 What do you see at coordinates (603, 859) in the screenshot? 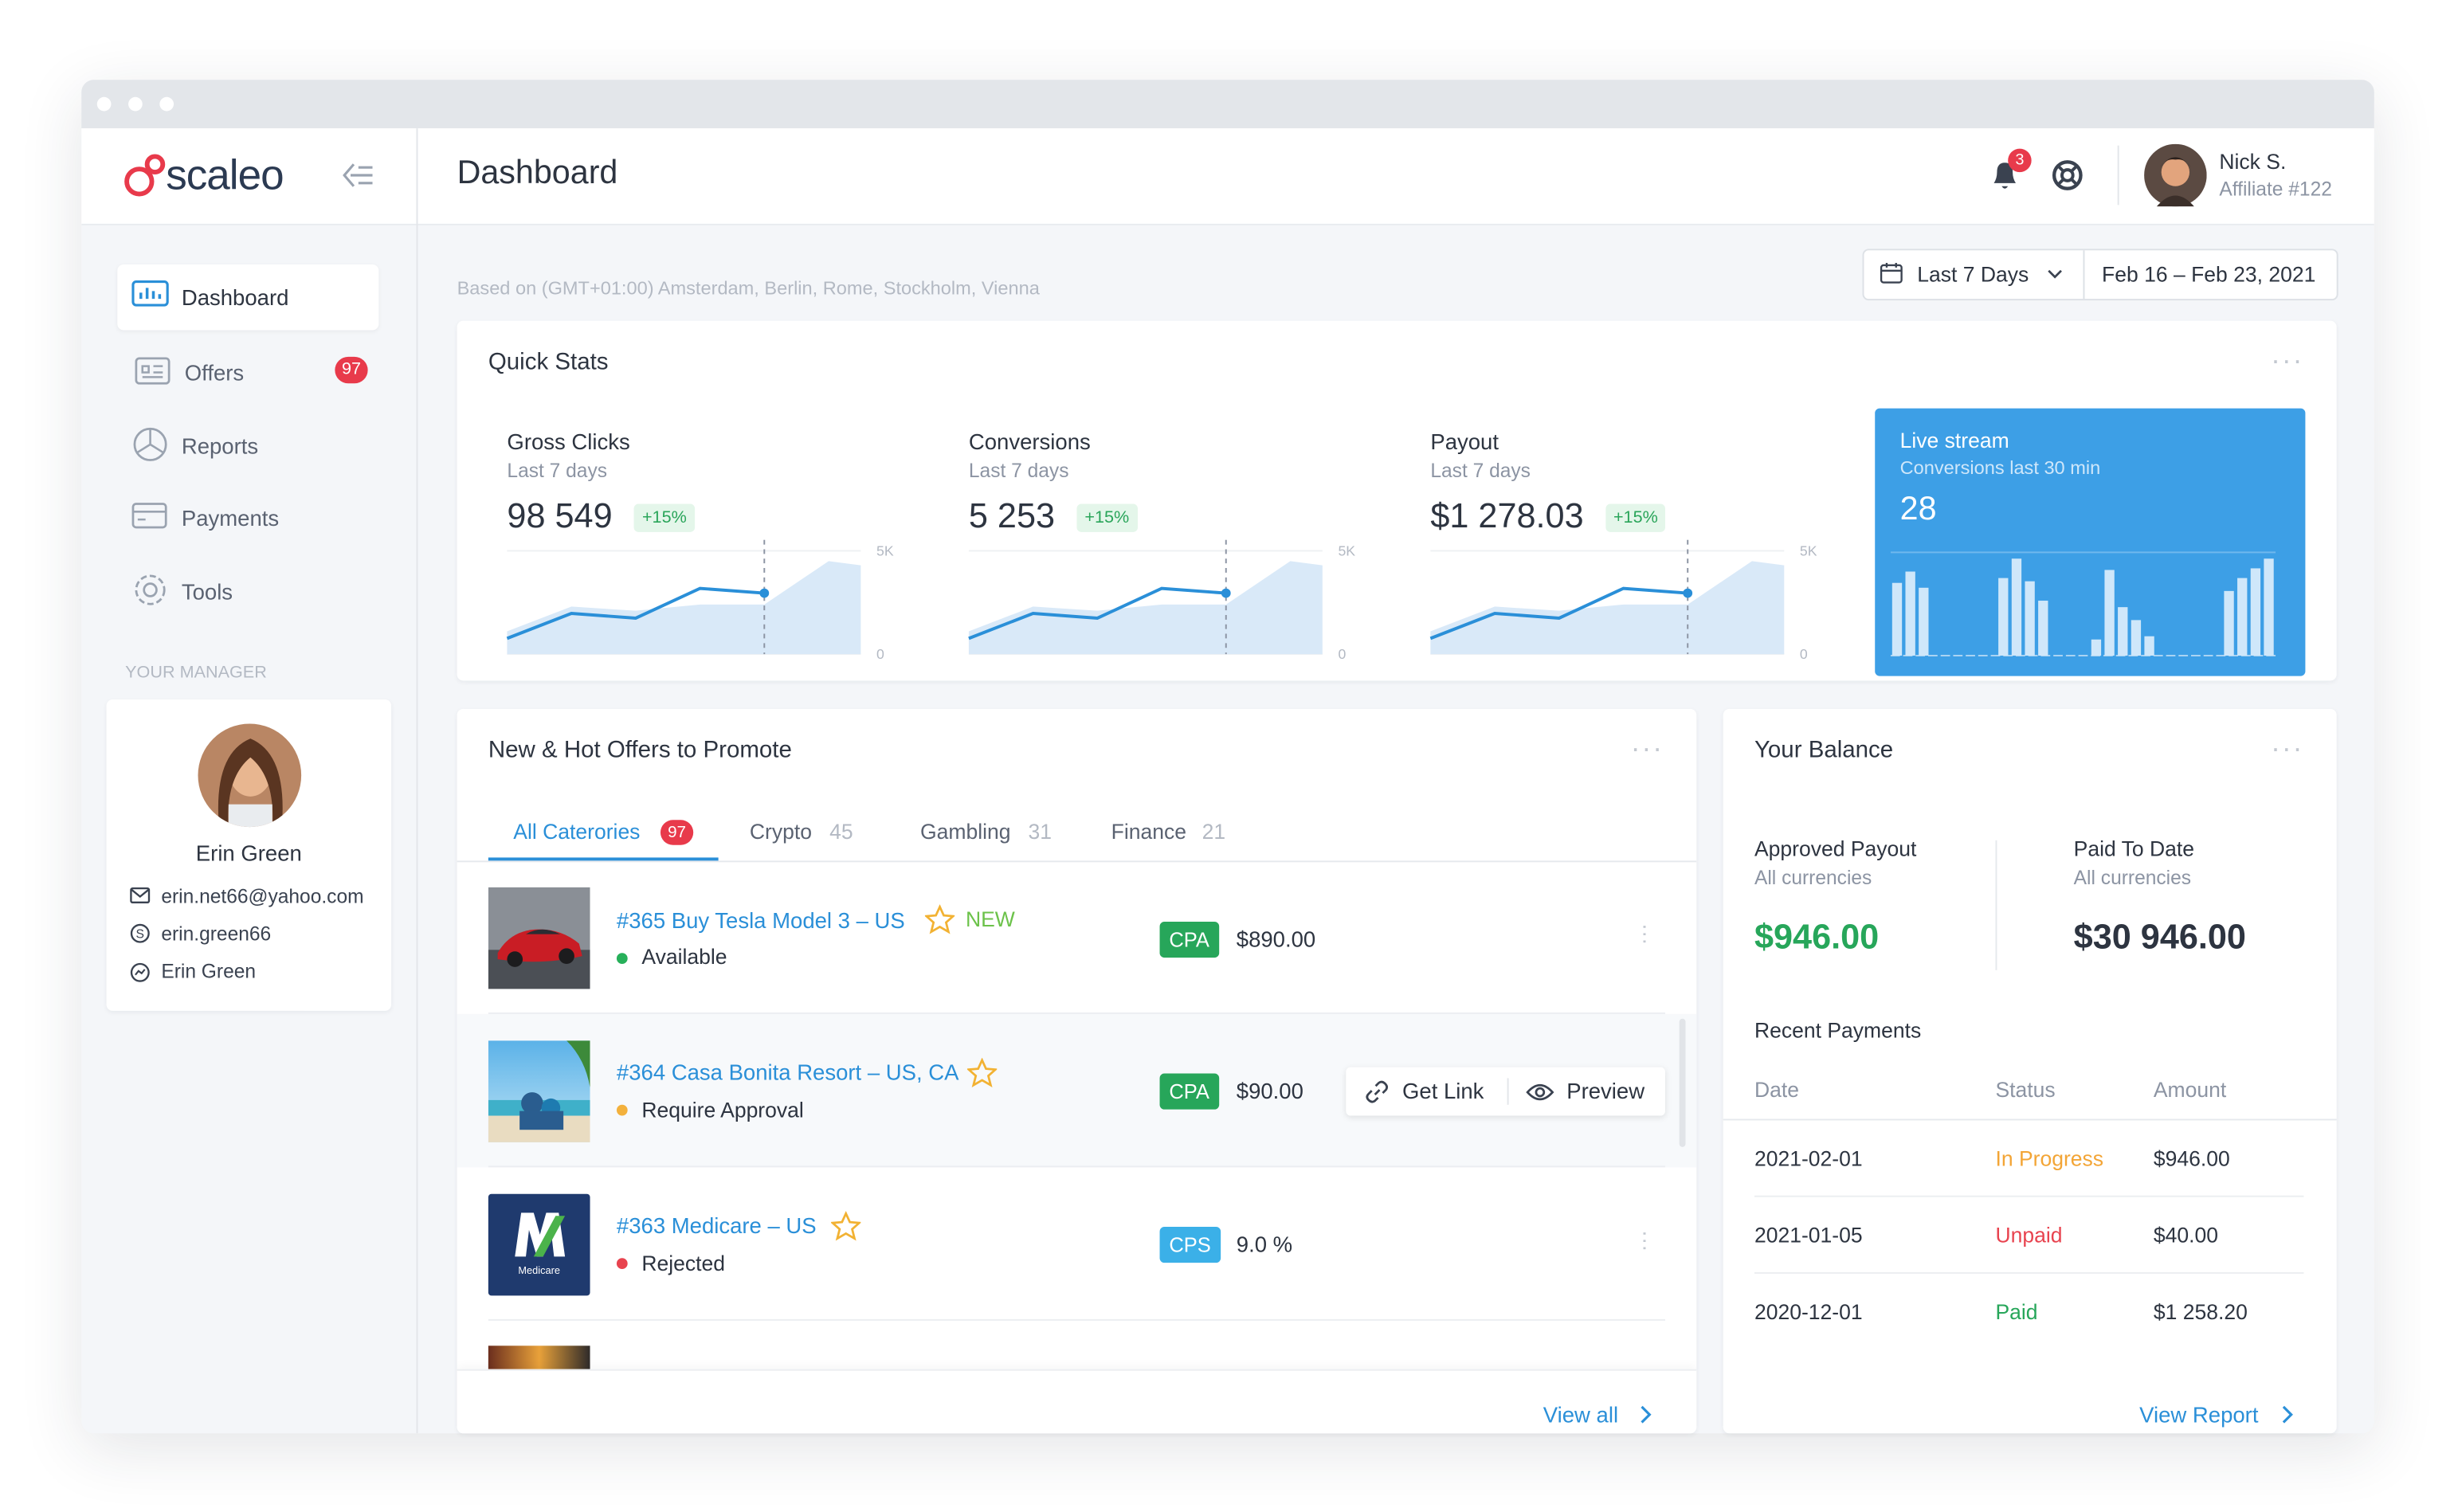
I see `tab-underline` at bounding box center [603, 859].